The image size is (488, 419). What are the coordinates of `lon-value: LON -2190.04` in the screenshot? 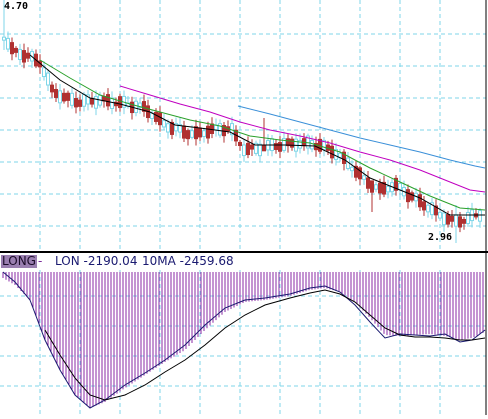 It's located at (96, 261).